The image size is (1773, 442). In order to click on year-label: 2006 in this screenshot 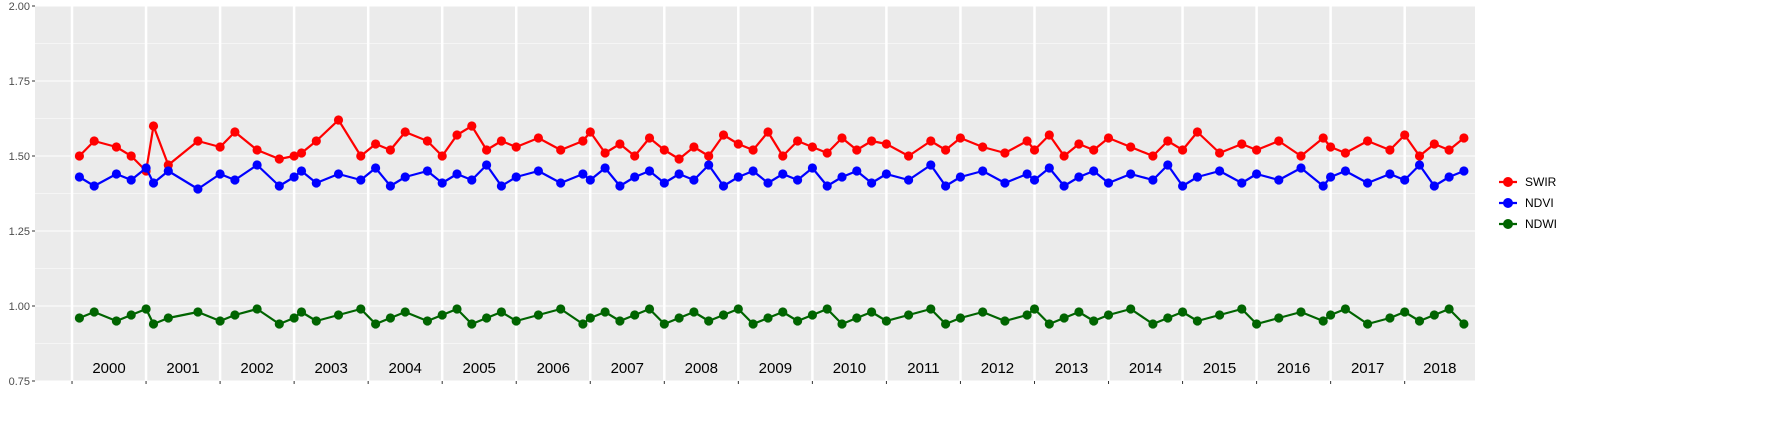, I will do `click(553, 368)`.